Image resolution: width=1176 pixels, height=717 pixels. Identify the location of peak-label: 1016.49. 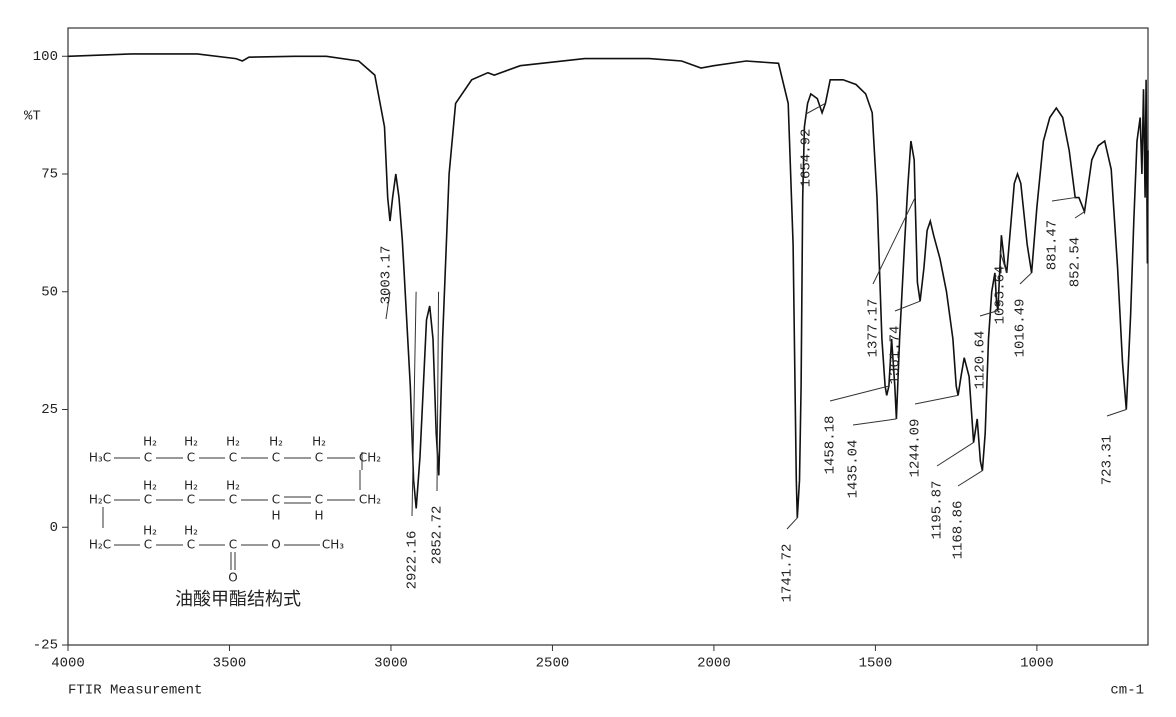
(1021, 328).